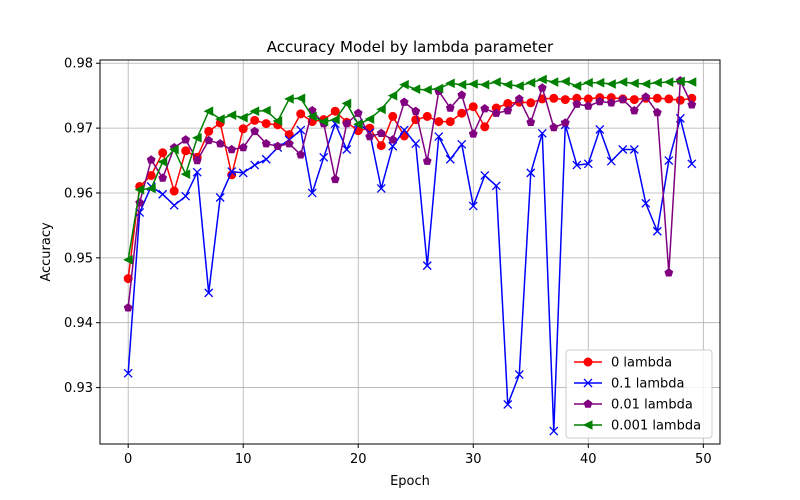  Describe the element at coordinates (588, 403) in the screenshot. I see `legend-marker` at that location.